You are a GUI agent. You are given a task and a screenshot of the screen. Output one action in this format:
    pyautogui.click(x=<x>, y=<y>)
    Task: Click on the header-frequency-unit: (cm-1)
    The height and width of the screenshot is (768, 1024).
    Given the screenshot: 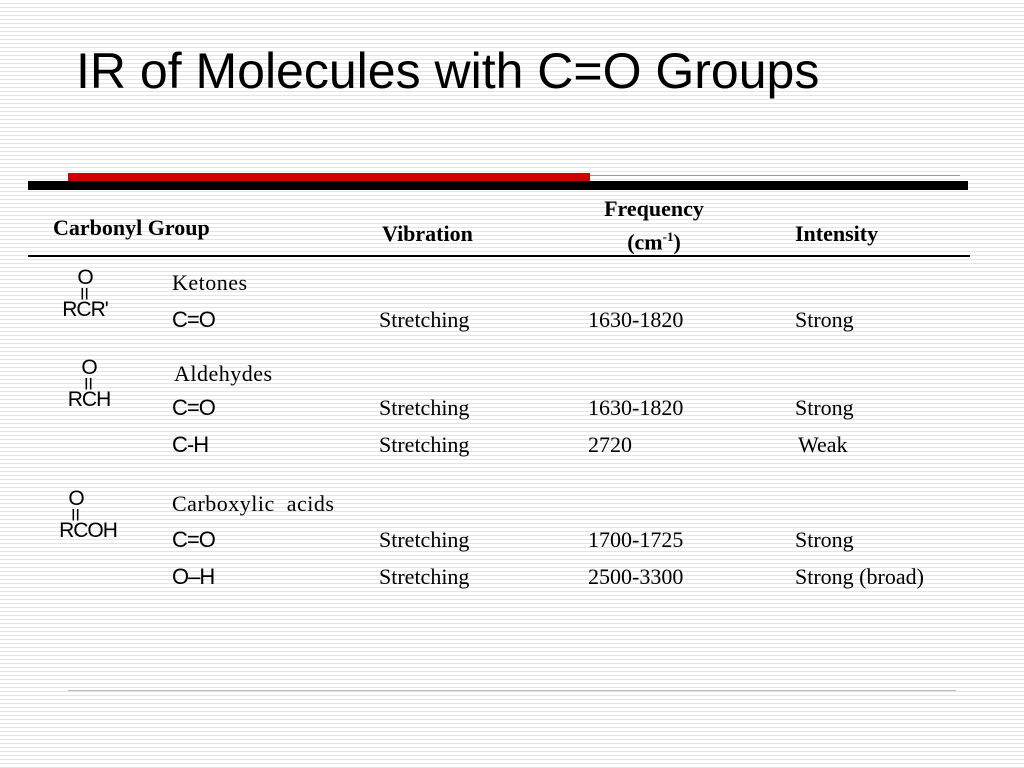 What is the action you would take?
    pyautogui.click(x=654, y=239)
    